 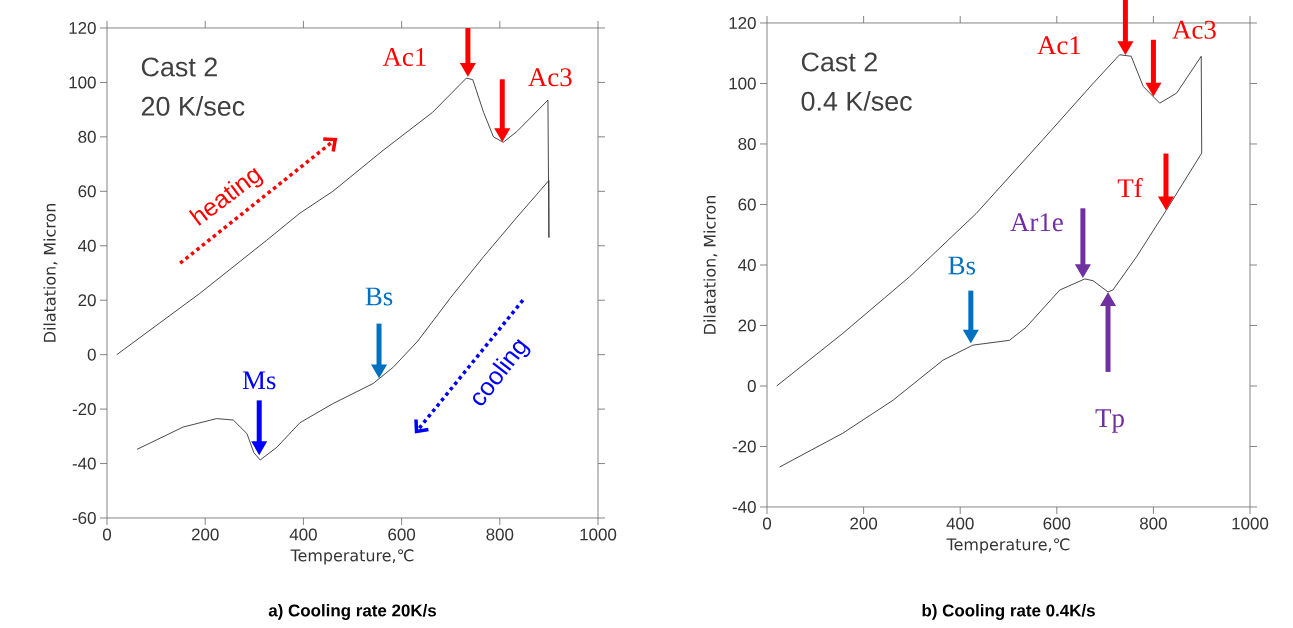 What do you see at coordinates (856, 101) in the screenshot?
I see `annotation: 0.4 K/sec` at bounding box center [856, 101].